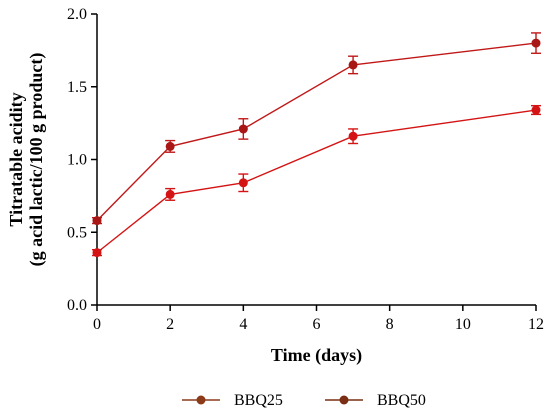 The width and height of the screenshot is (550, 414). What do you see at coordinates (97, 324) in the screenshot?
I see `x-tick-label: 0` at bounding box center [97, 324].